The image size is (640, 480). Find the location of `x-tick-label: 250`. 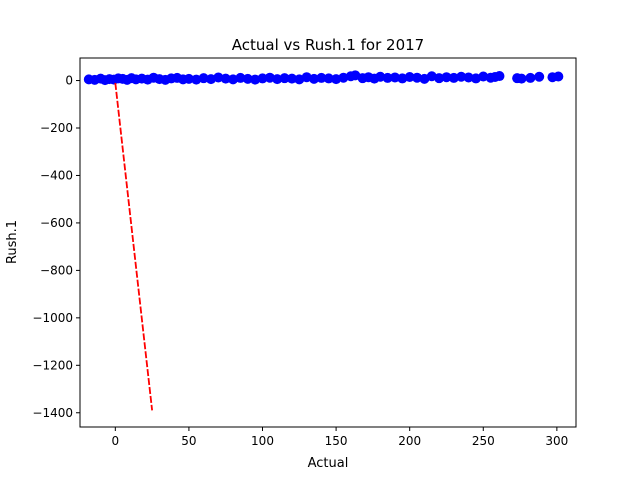

x-tick-label: 250 is located at coordinates (483, 441).